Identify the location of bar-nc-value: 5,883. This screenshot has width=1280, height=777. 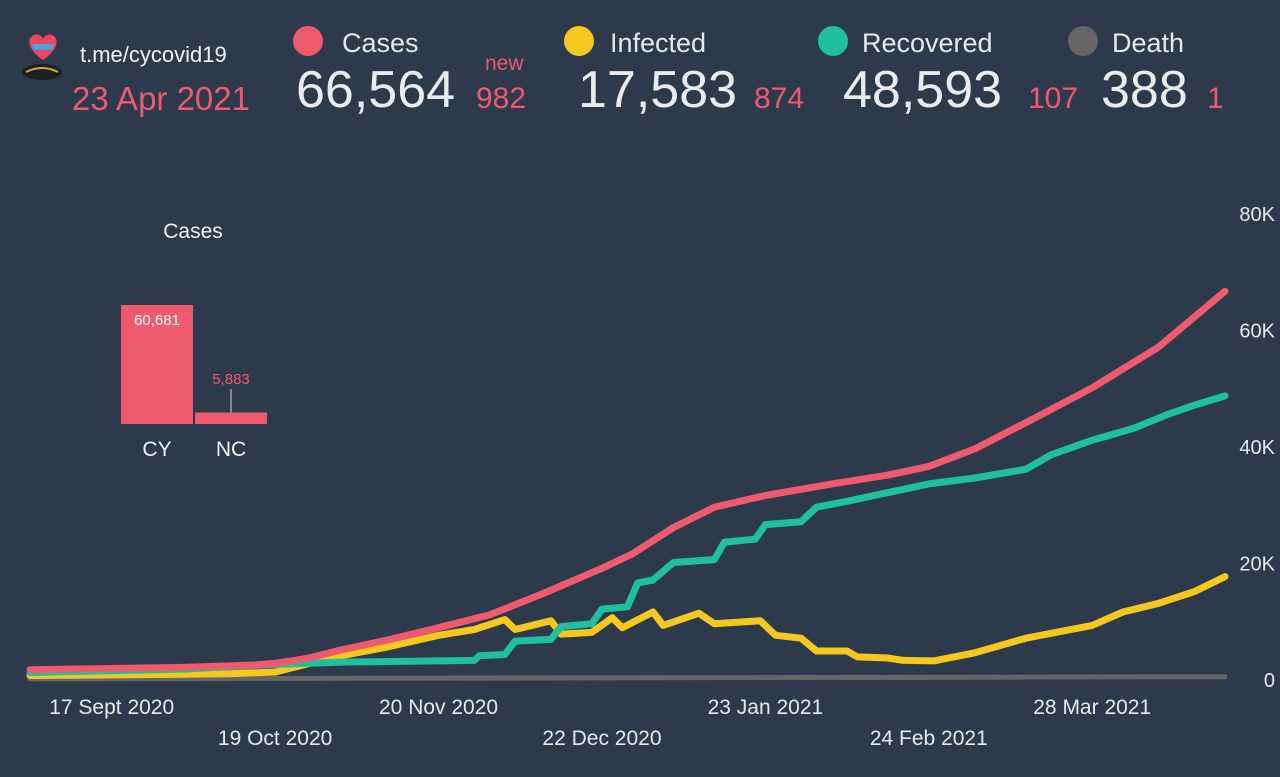
(231, 379).